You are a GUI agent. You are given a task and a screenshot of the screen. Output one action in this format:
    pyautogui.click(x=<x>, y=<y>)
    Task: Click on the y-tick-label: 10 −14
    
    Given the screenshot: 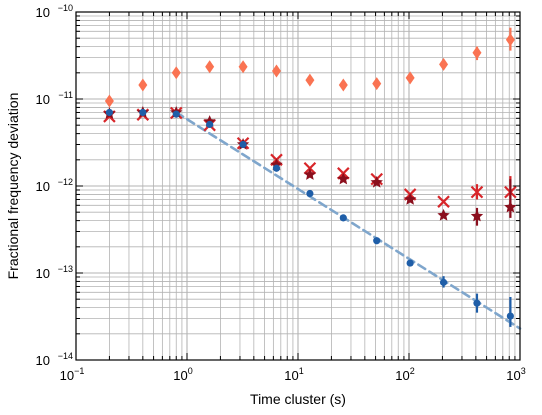 What is the action you would take?
    pyautogui.click(x=54, y=359)
    